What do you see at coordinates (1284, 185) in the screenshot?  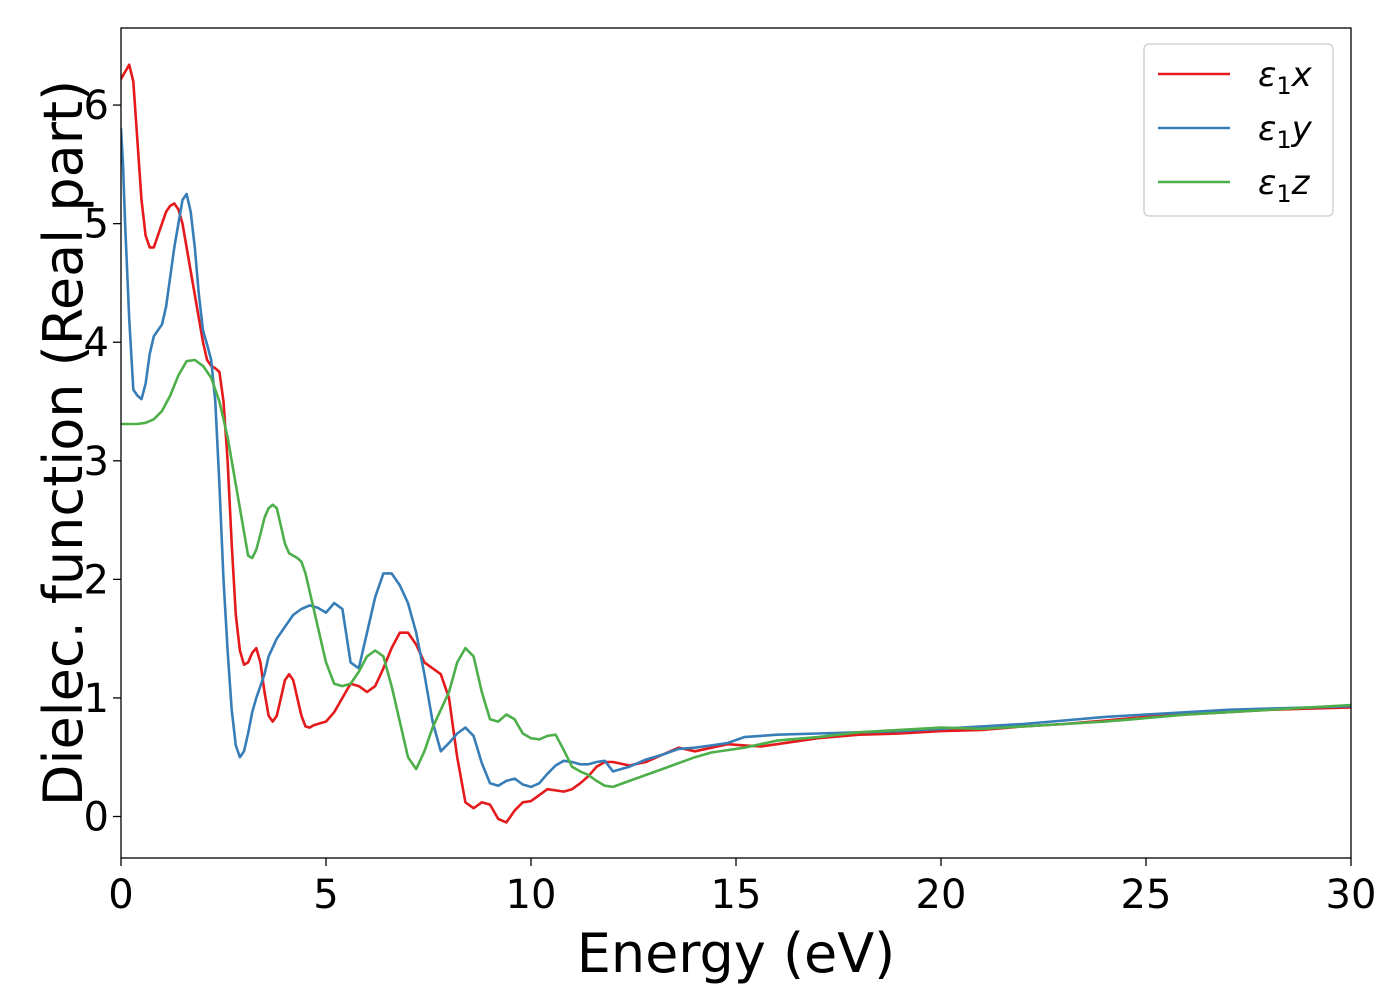 I see `legend-label-3: ε1z` at bounding box center [1284, 185].